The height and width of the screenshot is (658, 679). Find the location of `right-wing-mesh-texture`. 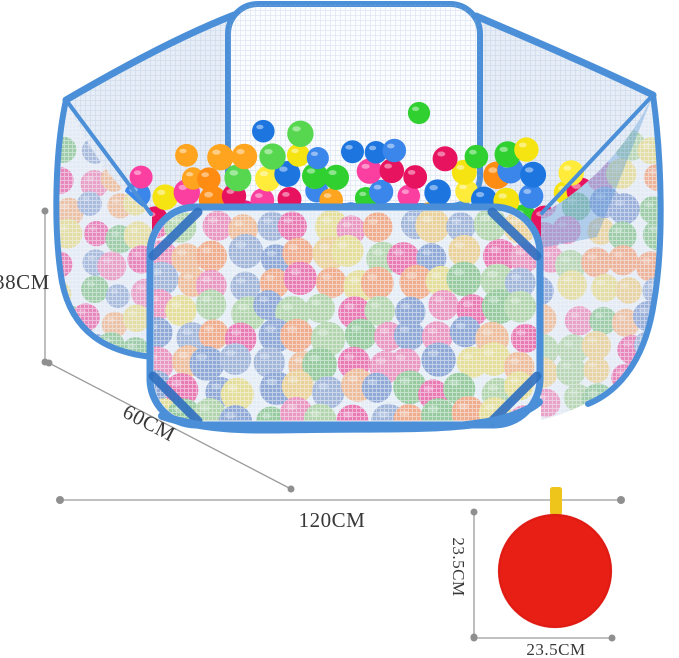

right-wing-mesh-texture is located at coordinates (600, 257).